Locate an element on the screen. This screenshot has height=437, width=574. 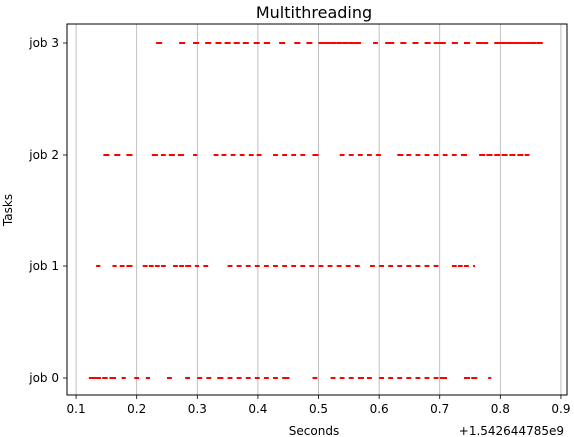
y-tick-label: job 1 is located at coordinates (43, 266).